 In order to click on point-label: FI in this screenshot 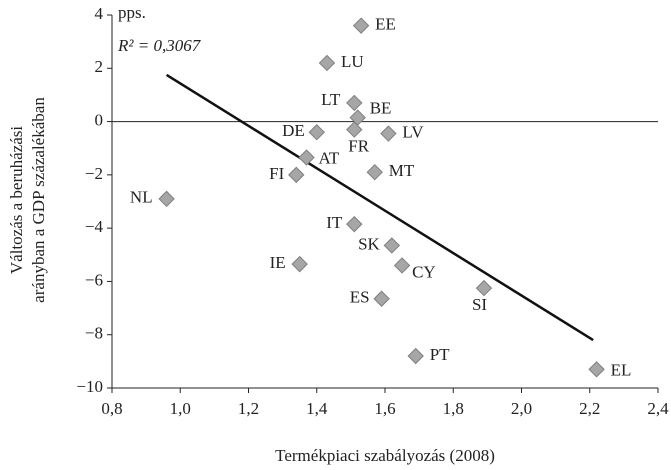, I will do `click(276, 173)`.